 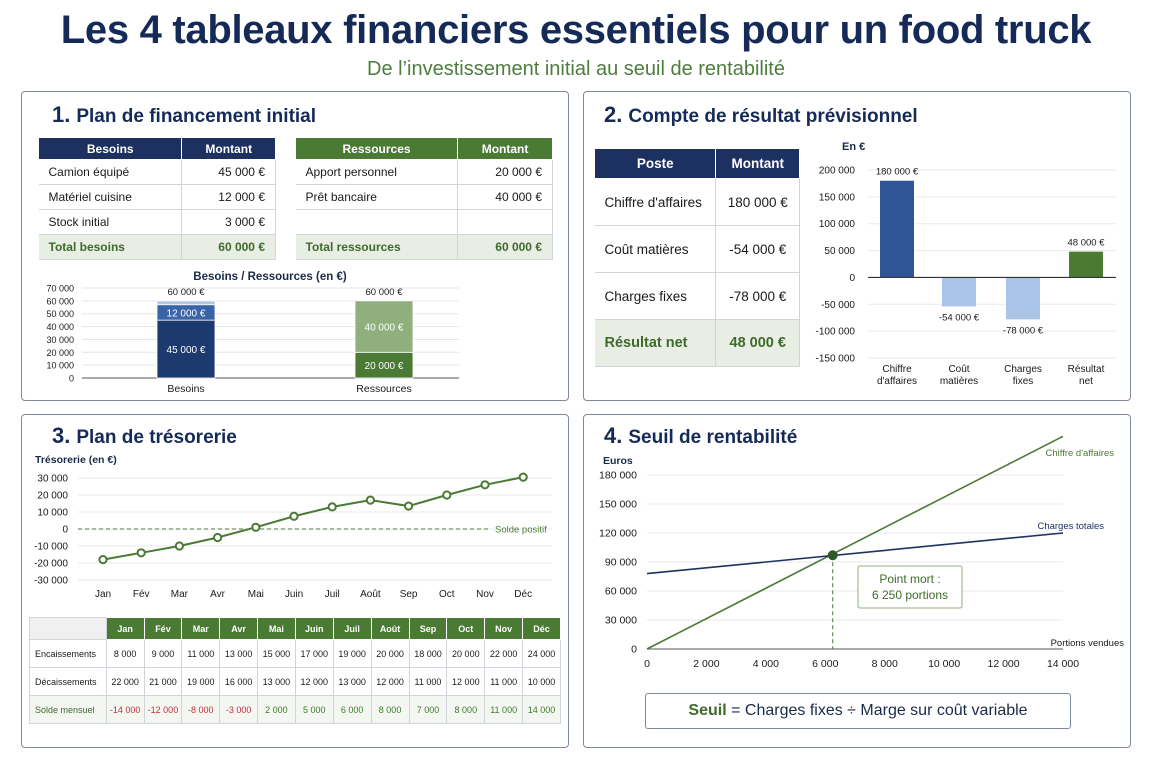 I want to click on y-tick-label: -150 000, so click(x=836, y=359).